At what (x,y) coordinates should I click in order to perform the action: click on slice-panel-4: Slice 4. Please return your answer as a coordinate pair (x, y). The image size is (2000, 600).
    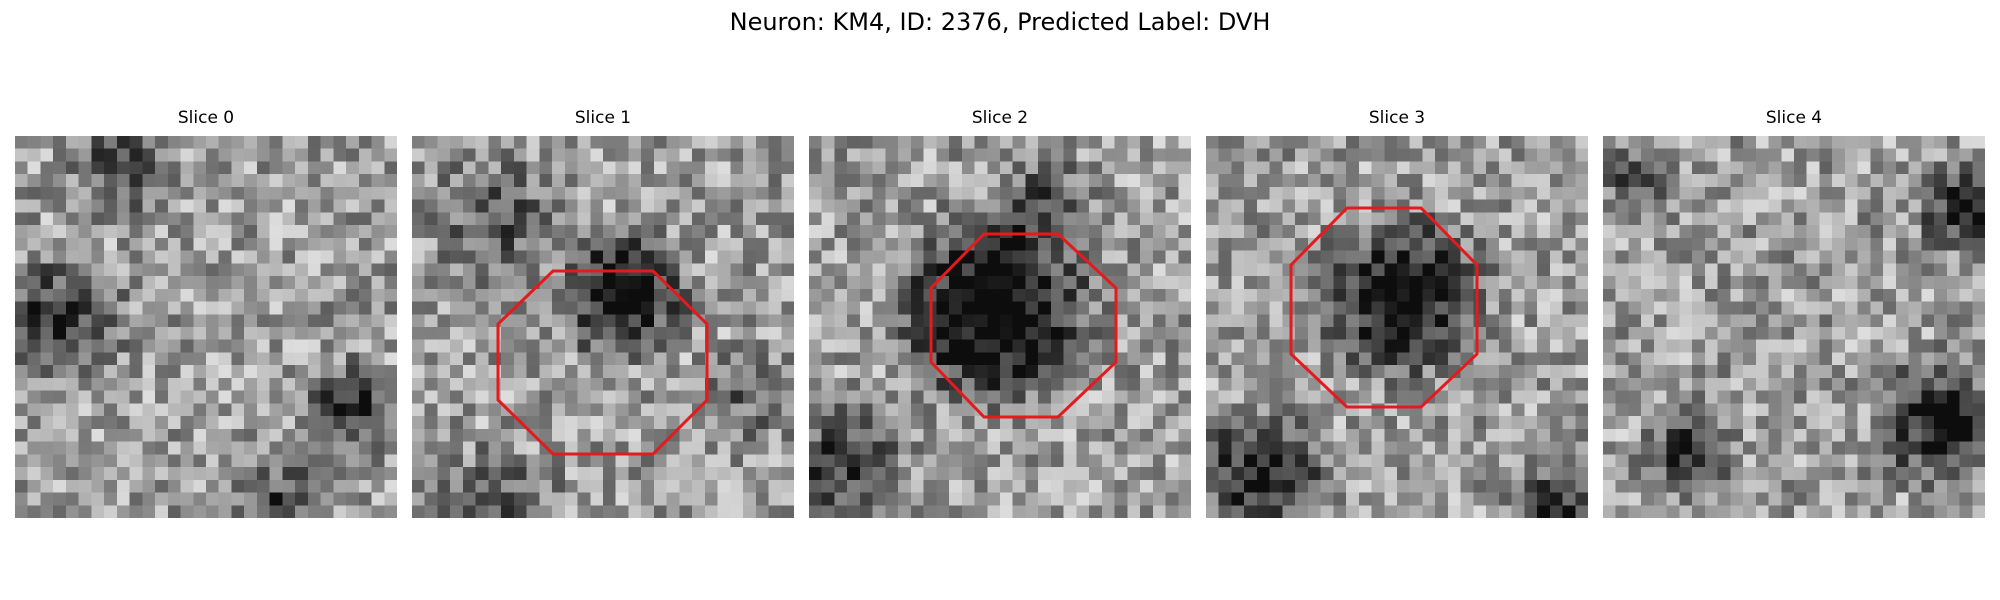
    Looking at the image, I should click on (1794, 313).